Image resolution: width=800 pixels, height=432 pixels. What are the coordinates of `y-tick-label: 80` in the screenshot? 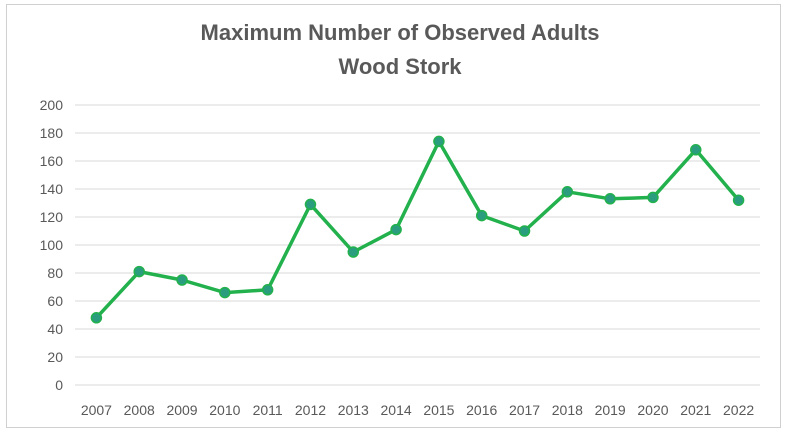 It's located at (55, 273).